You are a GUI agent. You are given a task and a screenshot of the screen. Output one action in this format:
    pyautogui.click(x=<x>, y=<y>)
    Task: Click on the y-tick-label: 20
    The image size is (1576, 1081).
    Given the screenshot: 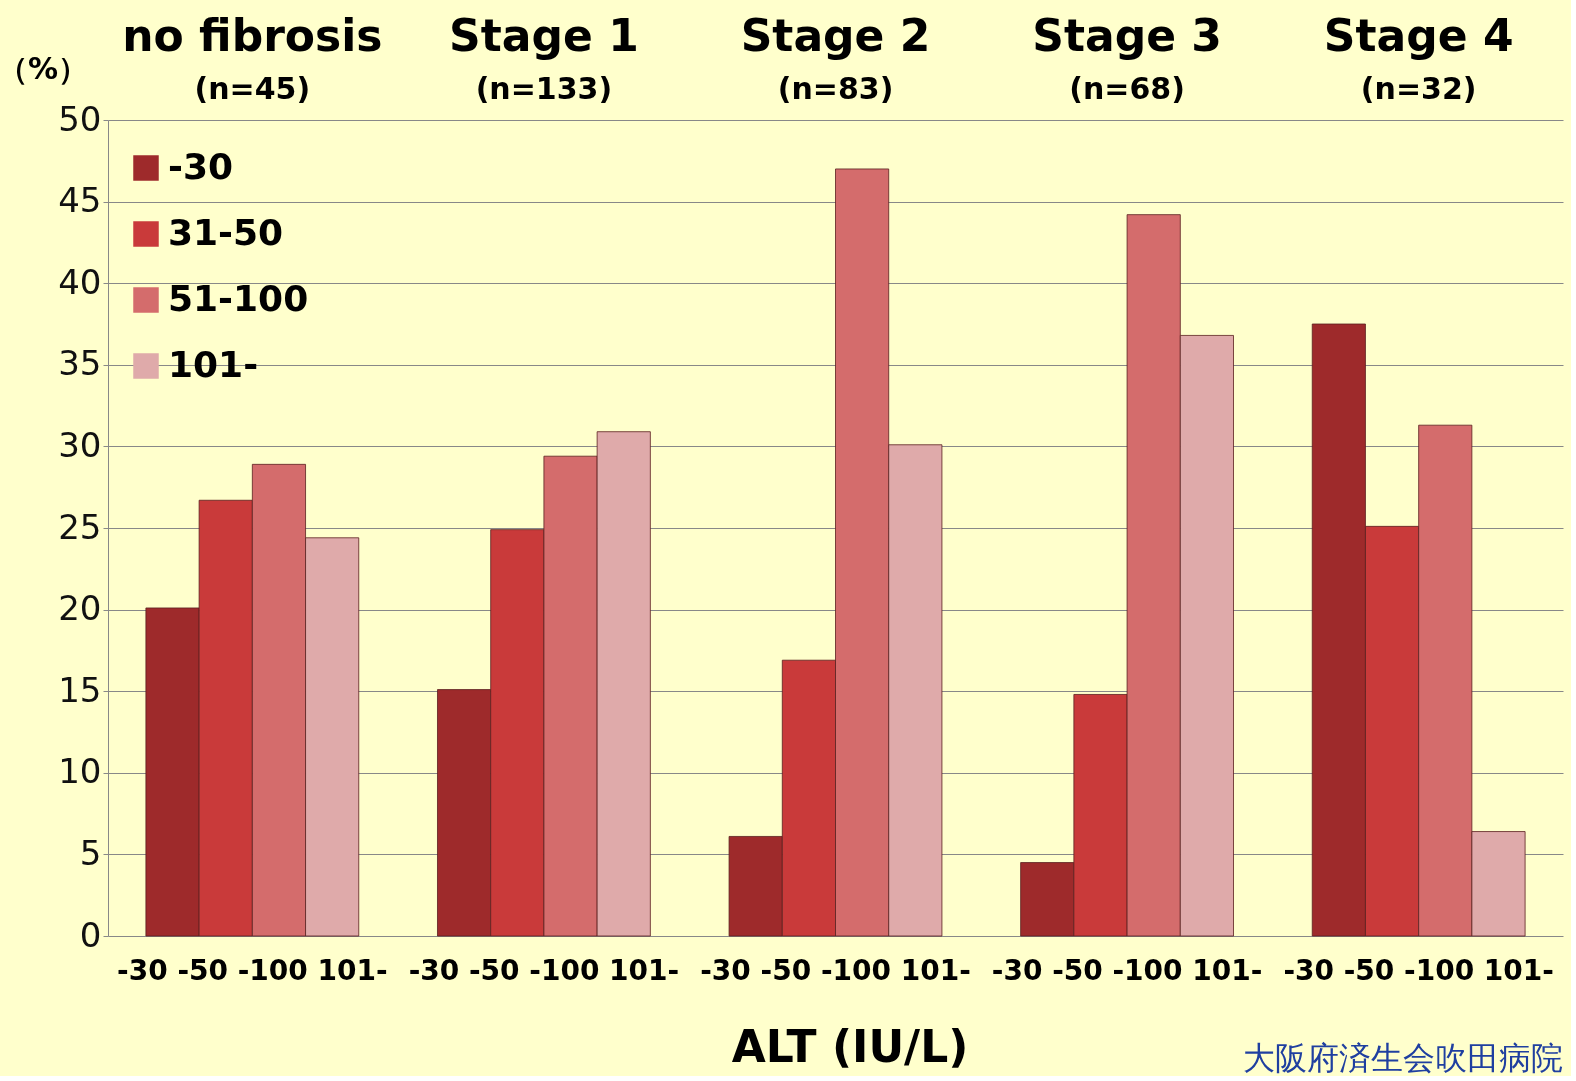 What is the action you would take?
    pyautogui.click(x=80, y=608)
    